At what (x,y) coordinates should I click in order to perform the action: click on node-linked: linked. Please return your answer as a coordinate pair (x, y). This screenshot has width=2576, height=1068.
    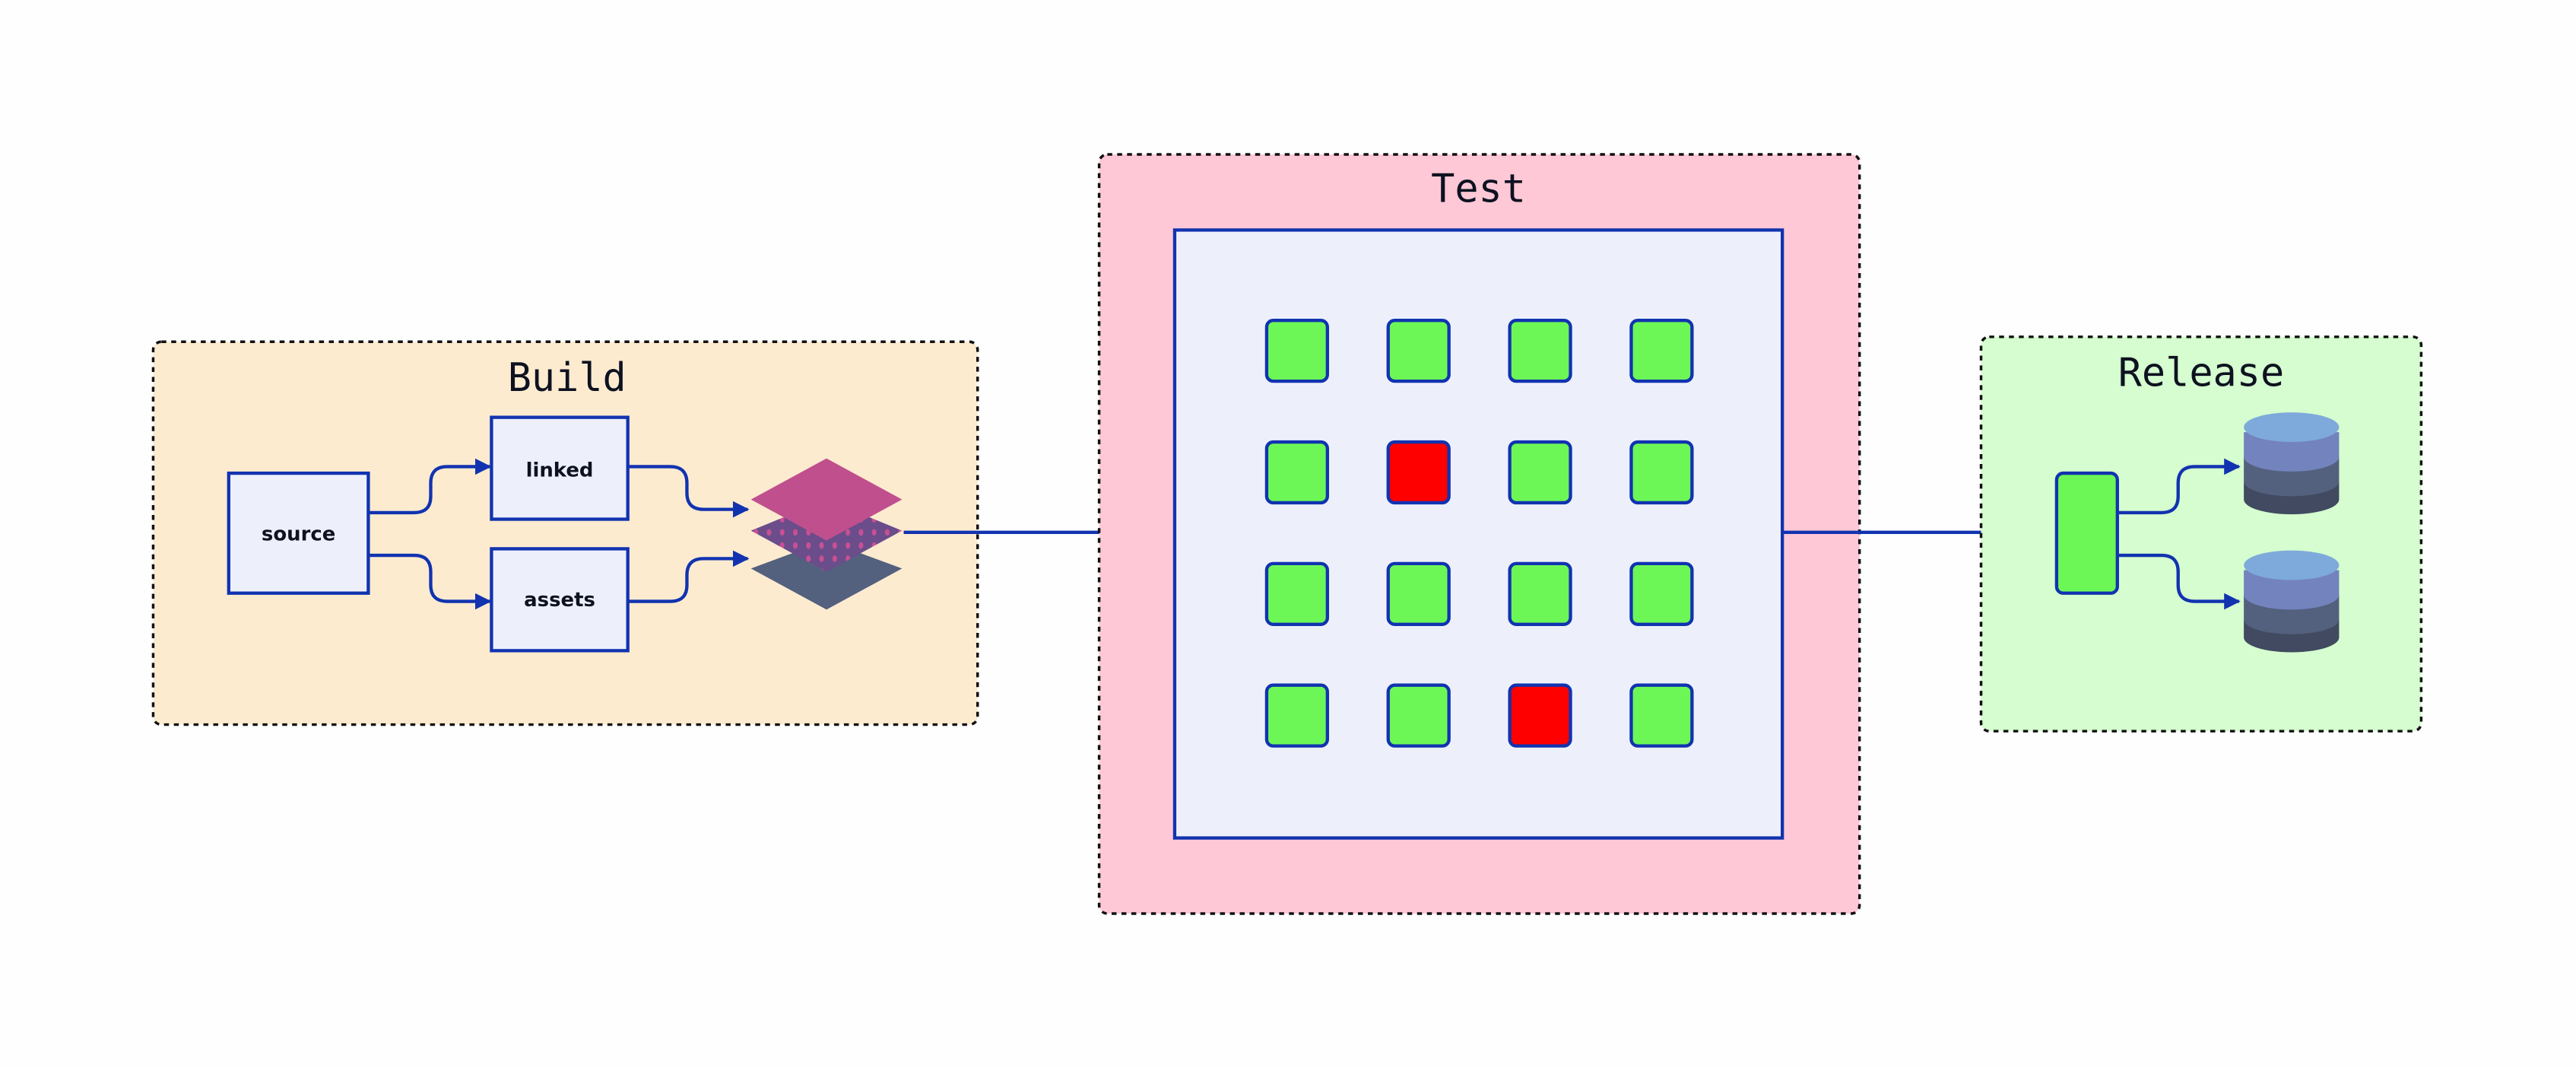
    Looking at the image, I should click on (560, 468).